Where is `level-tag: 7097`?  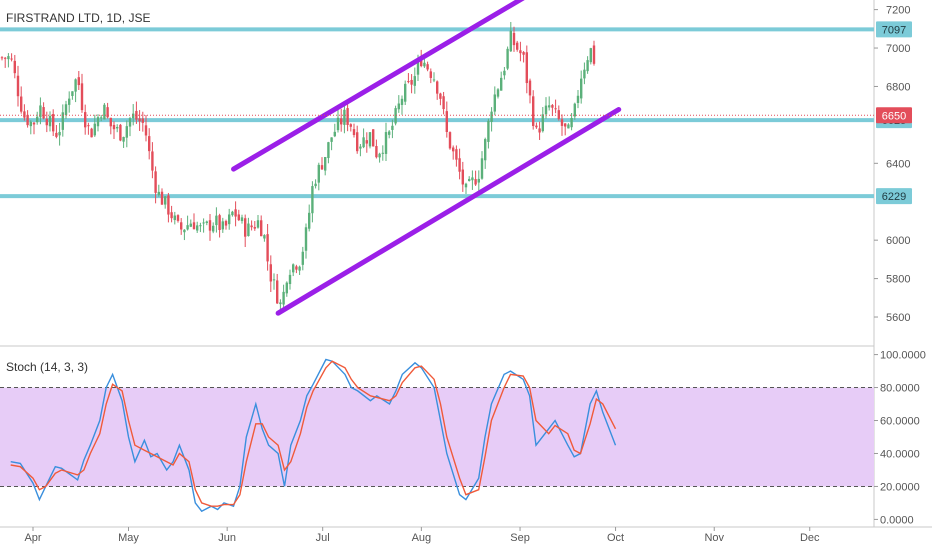
level-tag: 7097 is located at coordinates (894, 30).